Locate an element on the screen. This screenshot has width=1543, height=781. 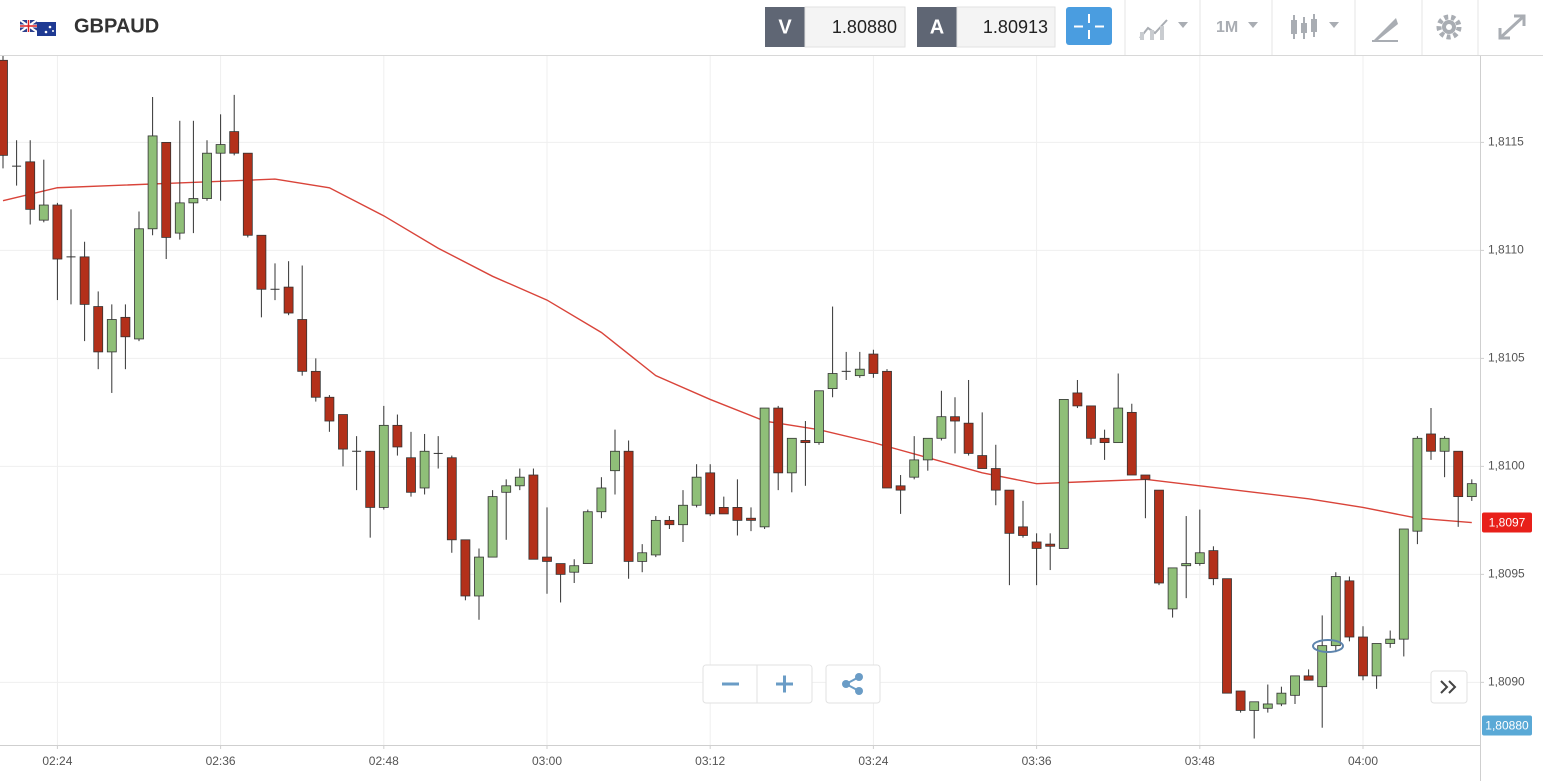
x-tick-label: 03:12 is located at coordinates (710, 761).